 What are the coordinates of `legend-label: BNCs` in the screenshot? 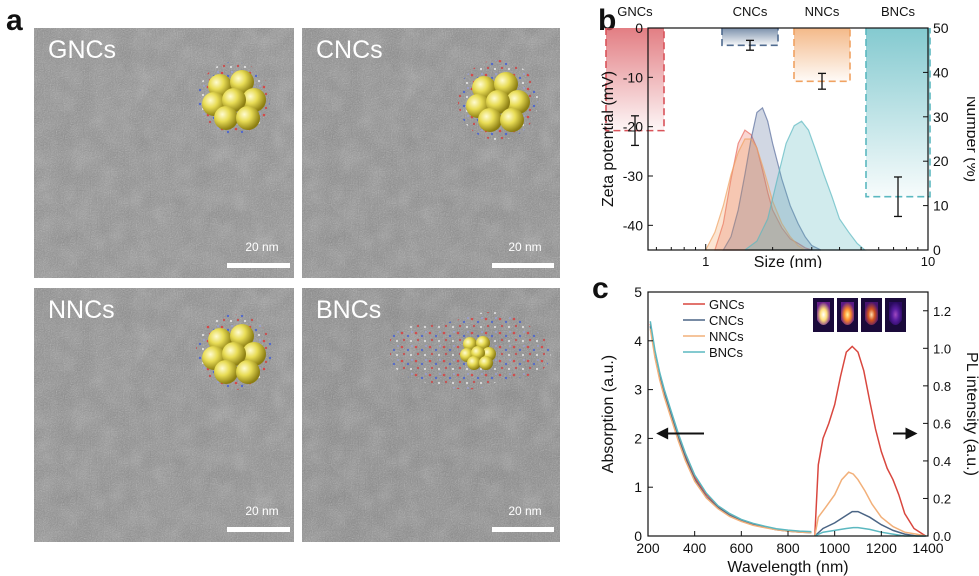 It's located at (726, 352).